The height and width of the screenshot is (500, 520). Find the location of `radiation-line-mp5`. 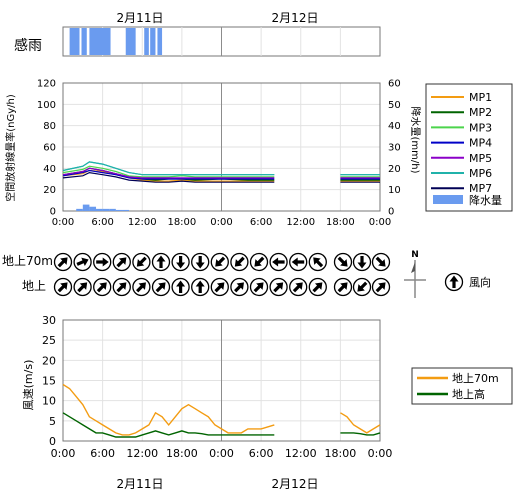

radiation-line-mp5 is located at coordinates (168, 173).